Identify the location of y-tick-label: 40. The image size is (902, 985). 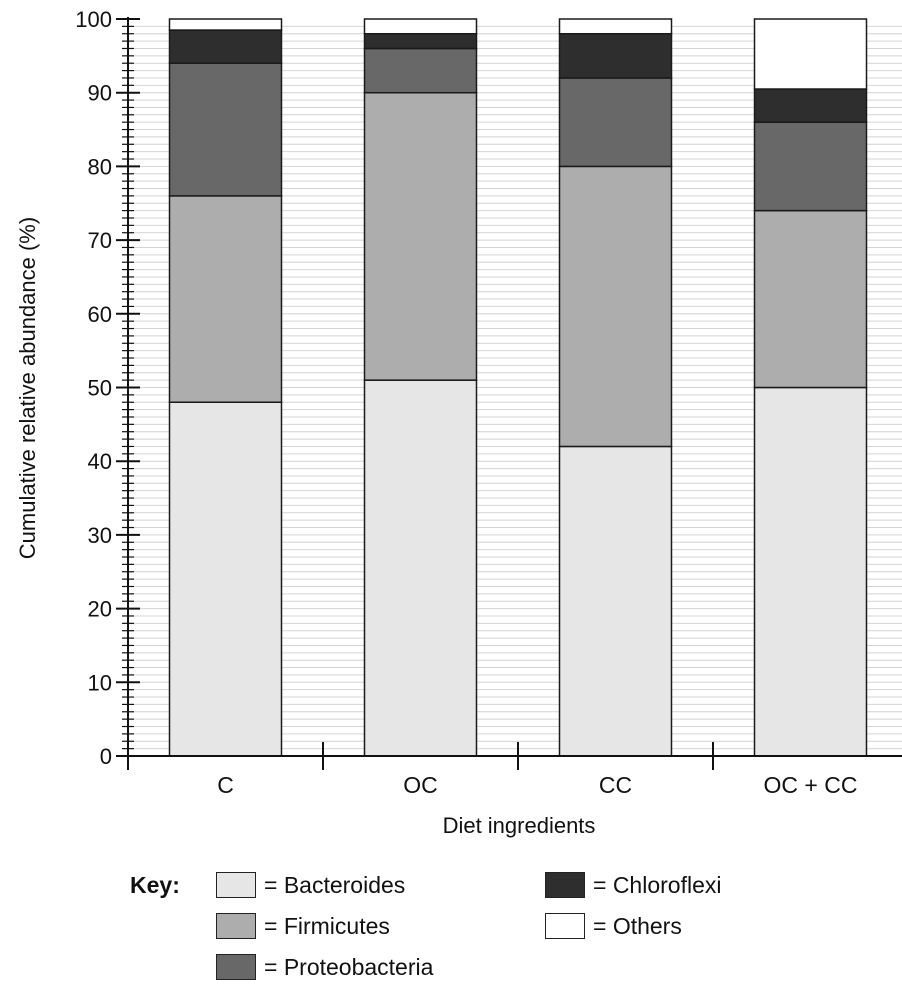
(100, 461).